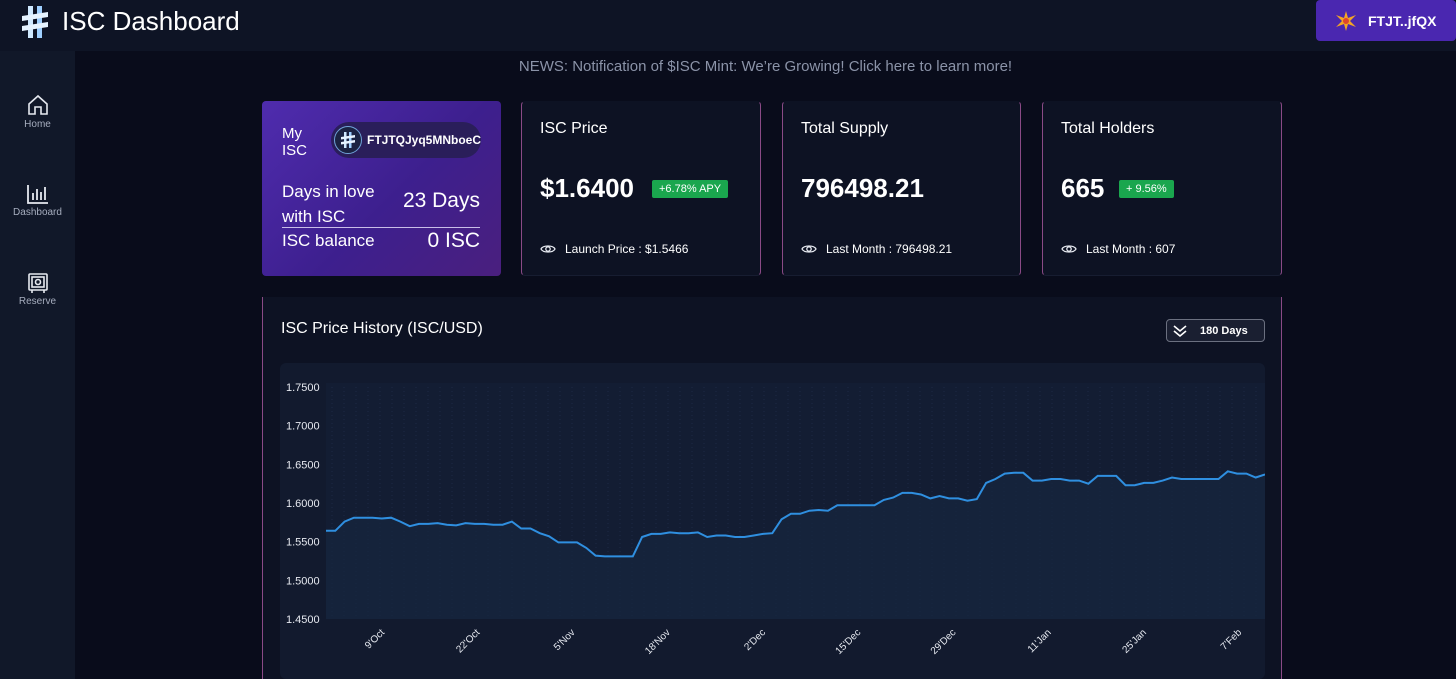 This screenshot has width=1456, height=679. I want to click on safe-icon, so click(37, 283).